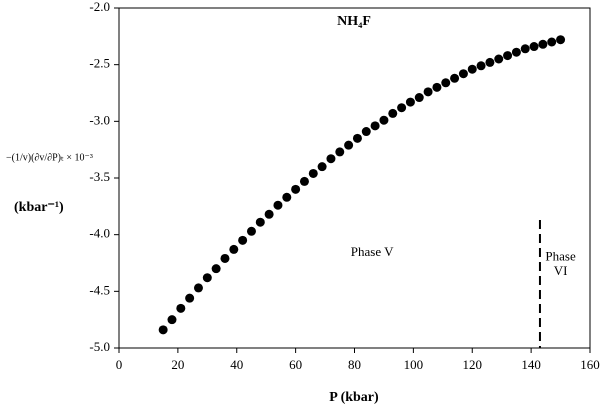 This screenshot has width=609, height=406. I want to click on chart-title: NH₄F, so click(354, 21).